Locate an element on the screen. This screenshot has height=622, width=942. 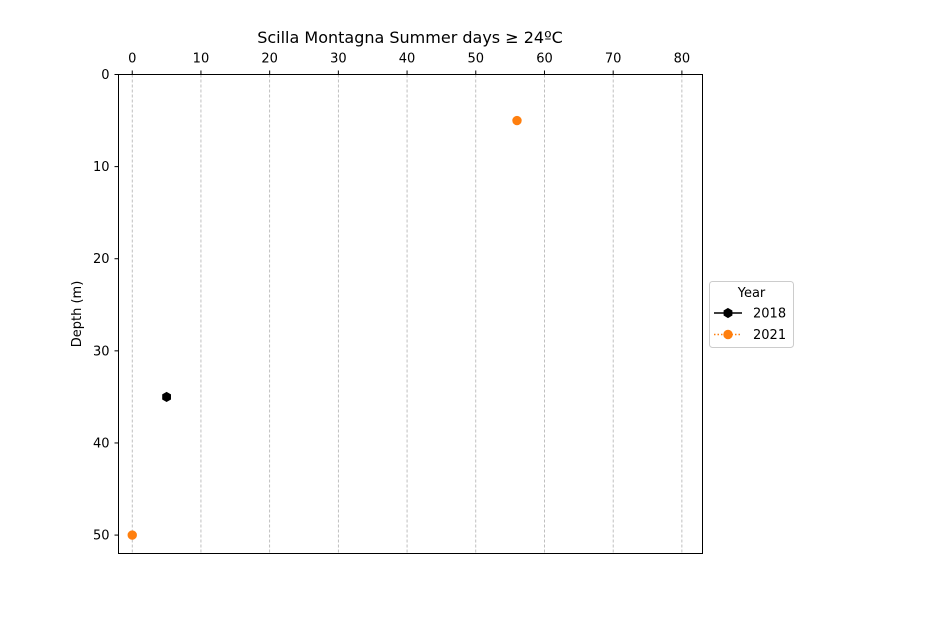
y-tick-label: 30 is located at coordinates (101, 351).